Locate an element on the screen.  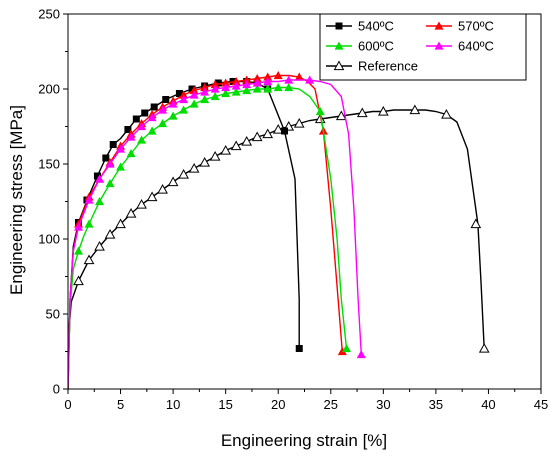
legend: 540ºC 570ºC 600ºC 640ºC Reference is located at coordinates (423, 47).